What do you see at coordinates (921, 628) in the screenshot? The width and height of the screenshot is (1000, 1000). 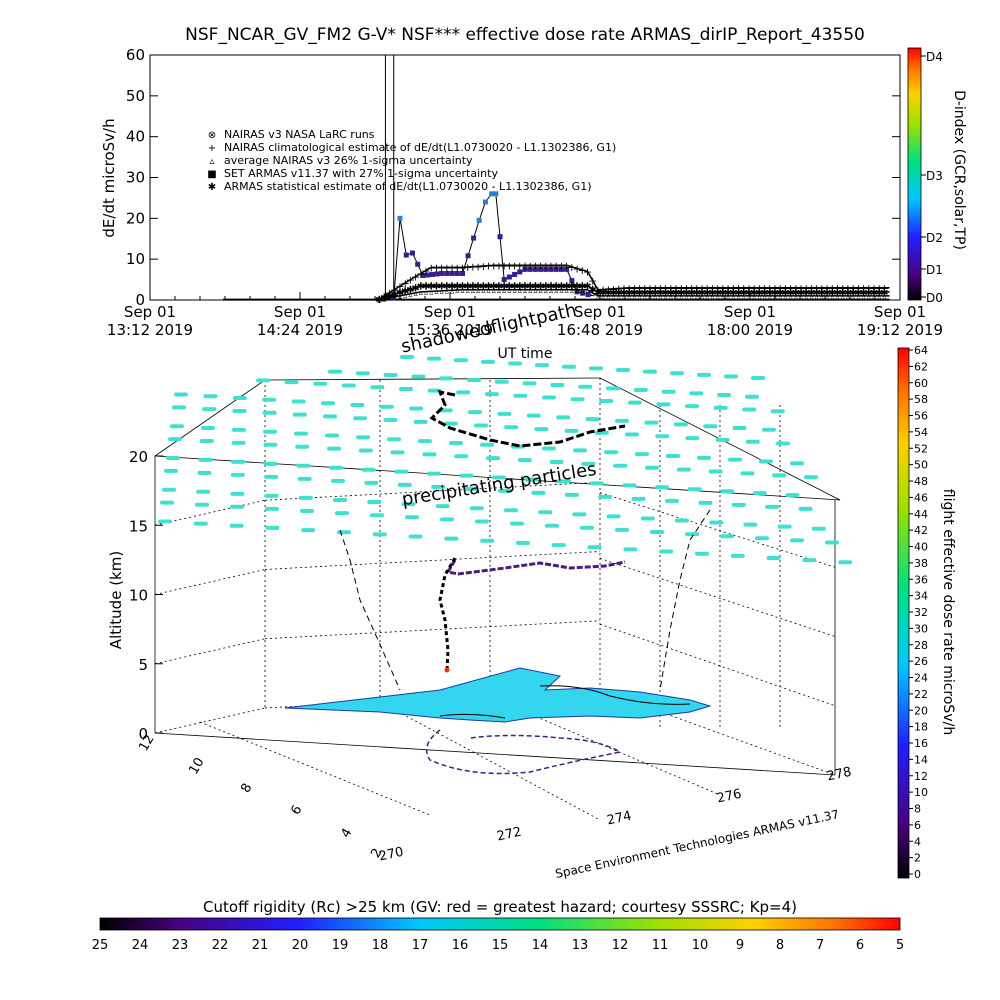 I see `dose-rate-tick-label: 30` at bounding box center [921, 628].